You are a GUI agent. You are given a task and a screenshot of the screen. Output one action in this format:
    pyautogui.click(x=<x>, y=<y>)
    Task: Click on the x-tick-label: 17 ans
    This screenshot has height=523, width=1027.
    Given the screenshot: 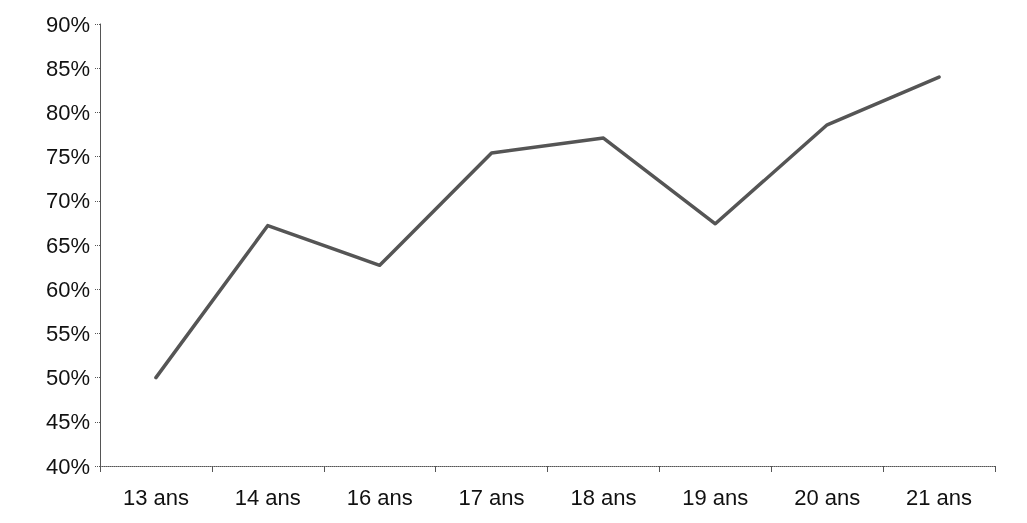 What is the action you would take?
    pyautogui.click(x=491, y=497)
    